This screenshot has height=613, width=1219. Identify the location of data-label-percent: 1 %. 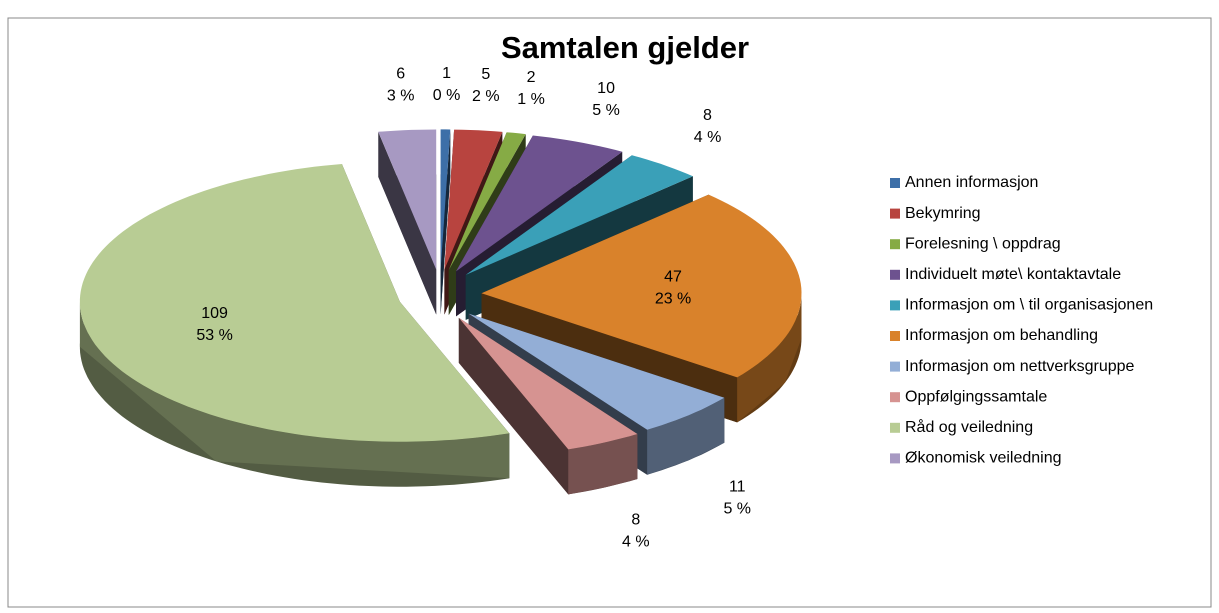
(531, 99).